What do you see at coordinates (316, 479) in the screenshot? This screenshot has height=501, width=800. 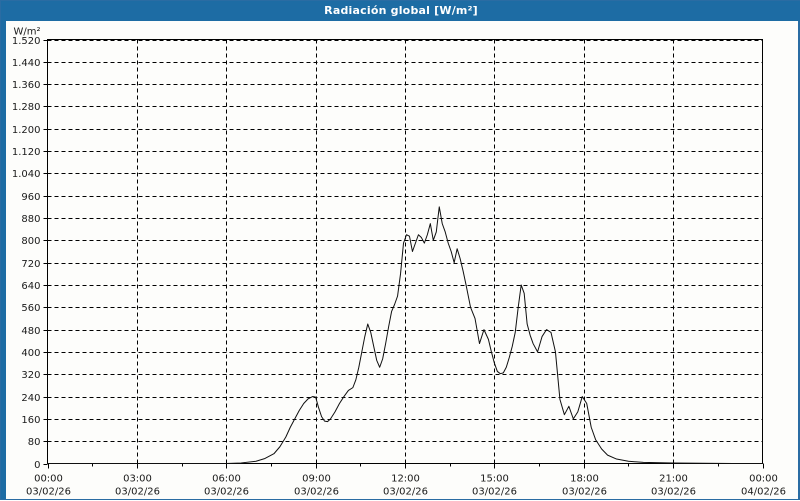 I see `x-tick-time-label: 09:00` at bounding box center [316, 479].